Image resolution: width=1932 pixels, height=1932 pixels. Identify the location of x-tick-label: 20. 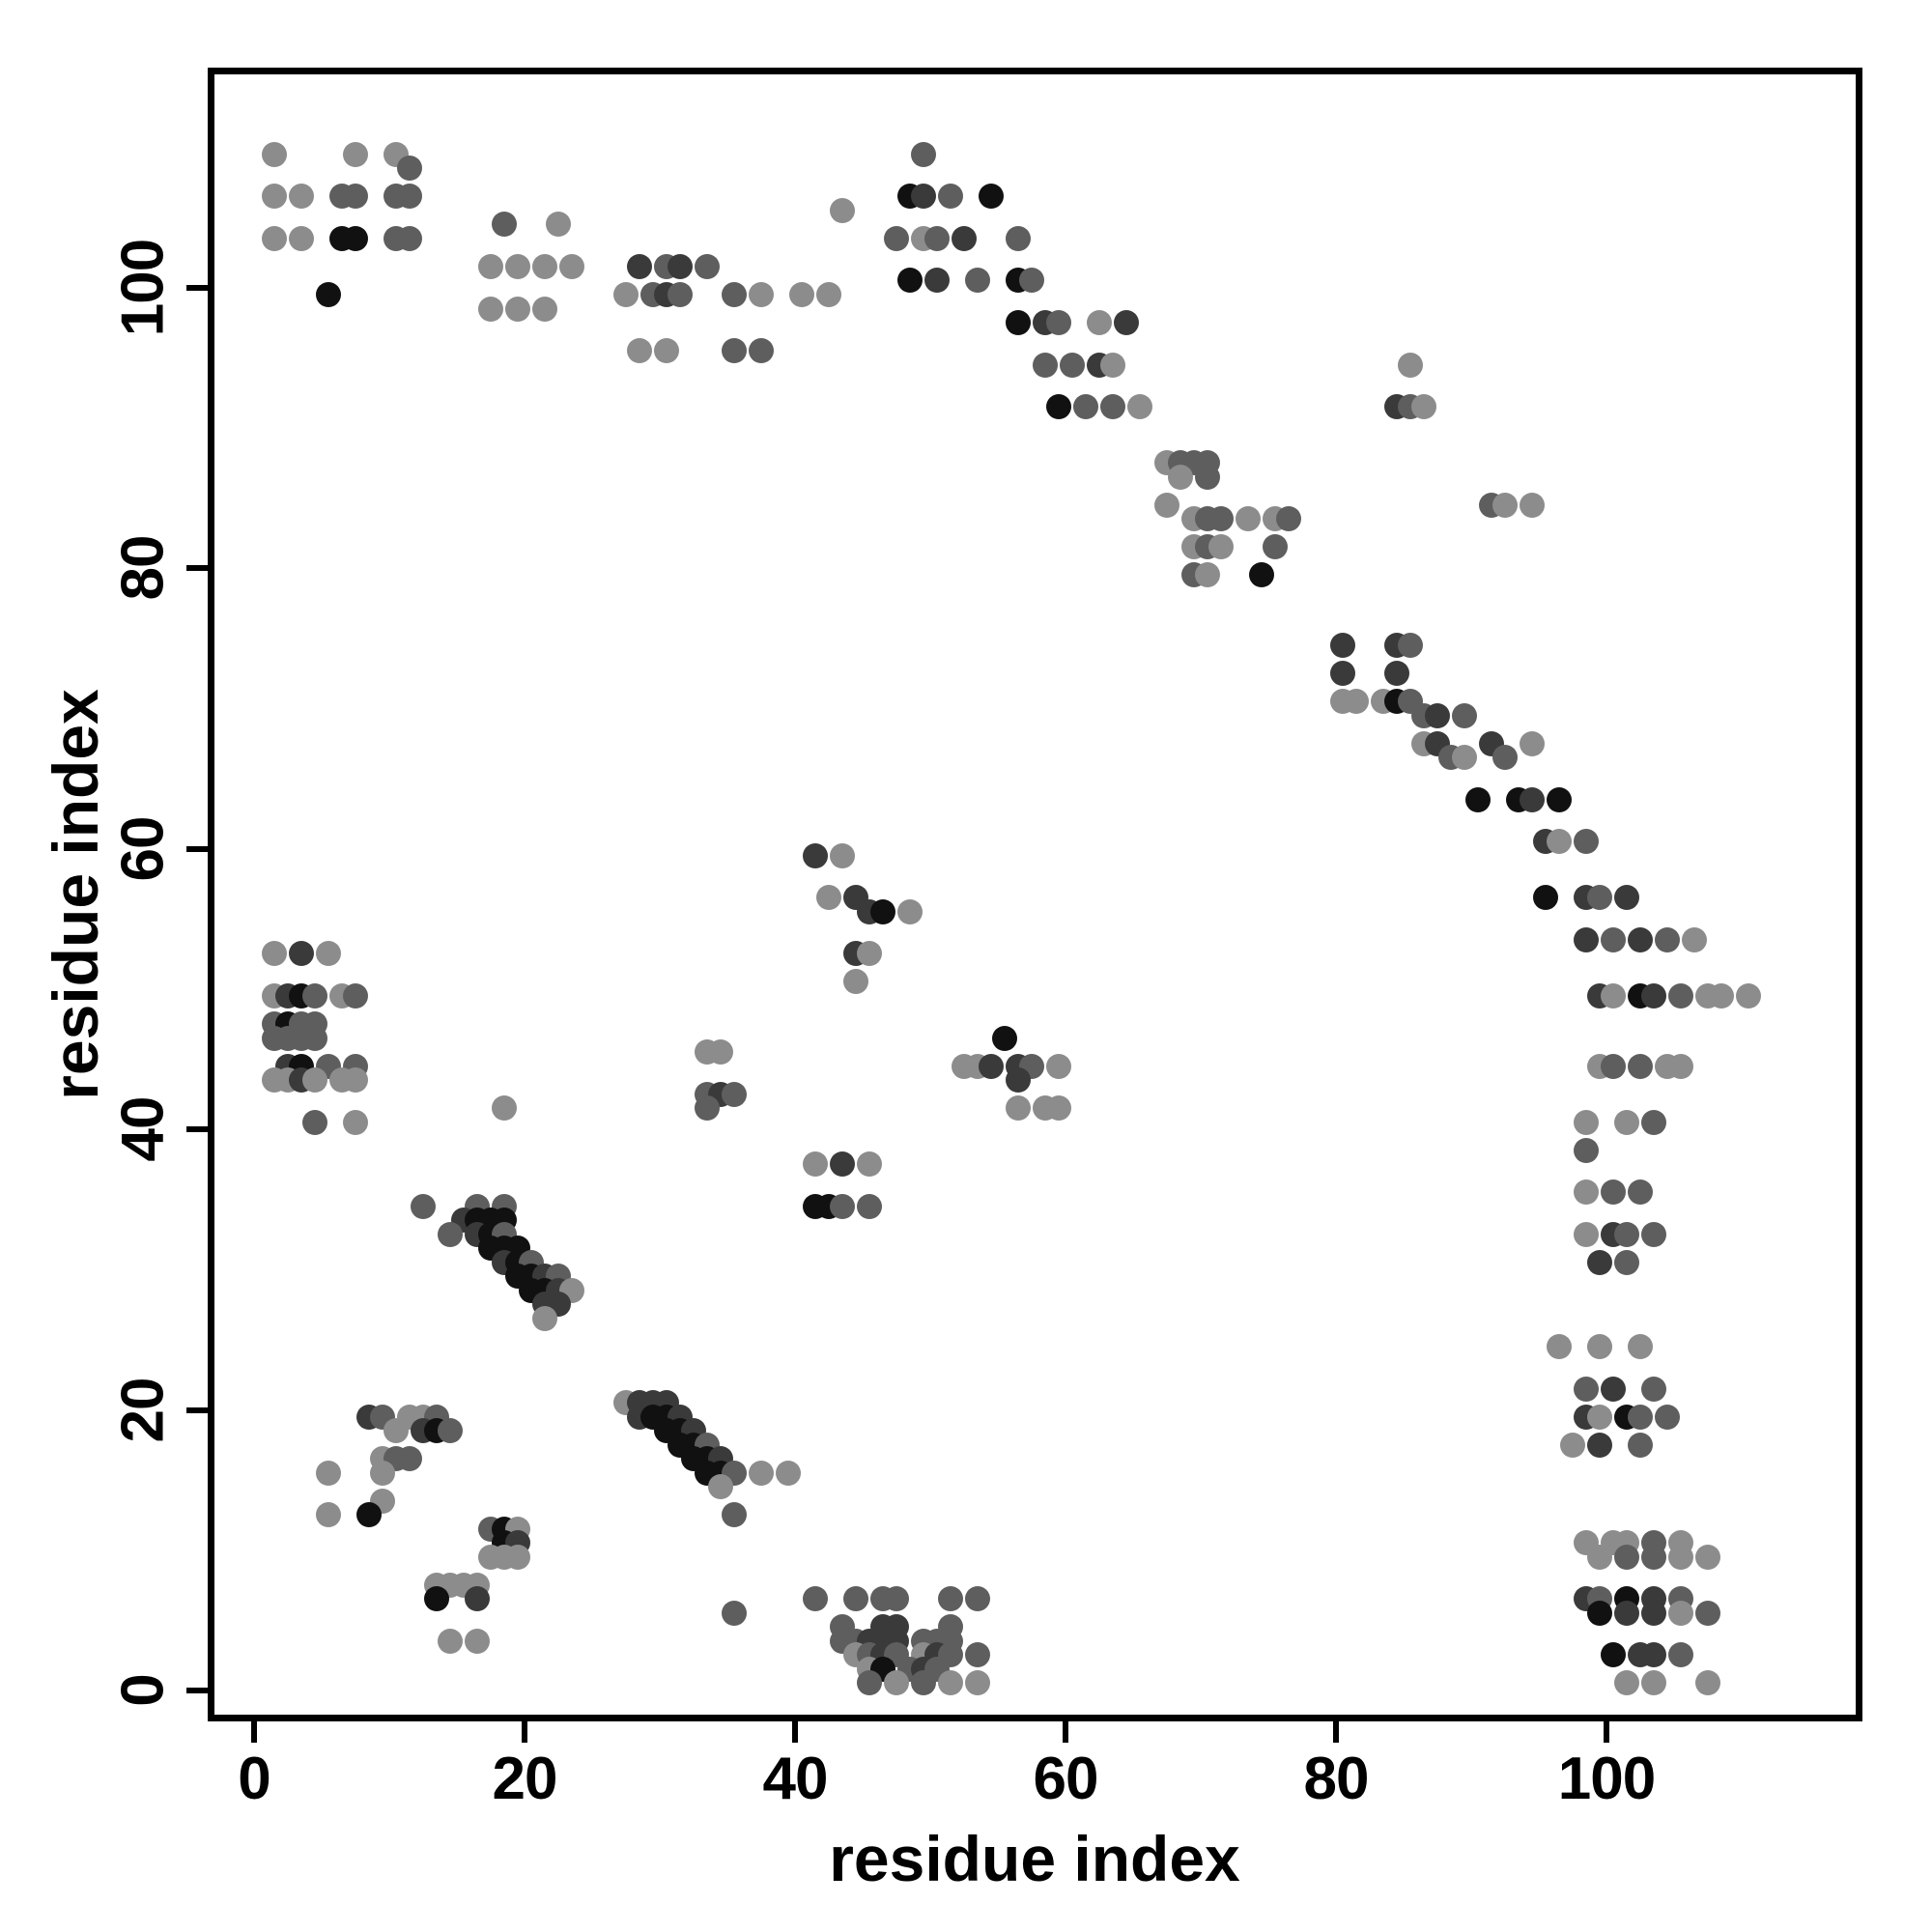
(525, 1779).